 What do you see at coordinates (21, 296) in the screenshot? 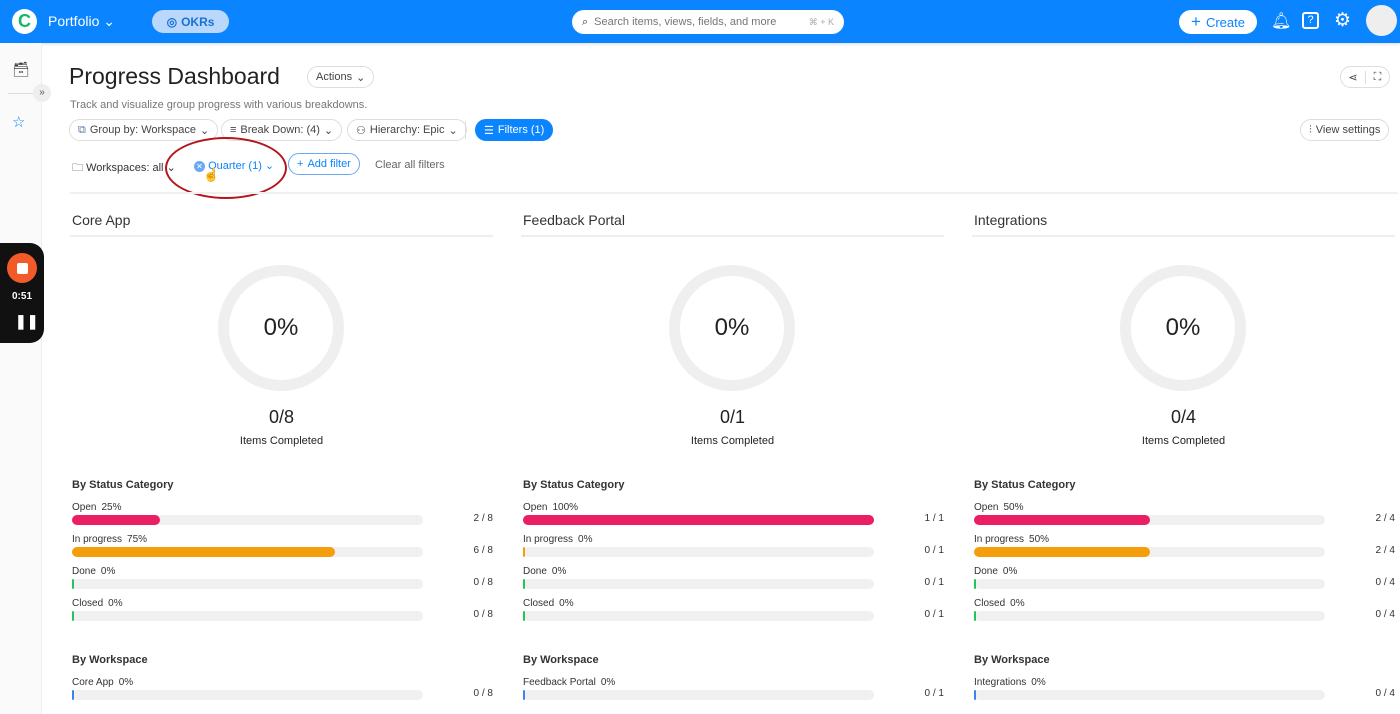
I see `recording-time: 0:51` at bounding box center [21, 296].